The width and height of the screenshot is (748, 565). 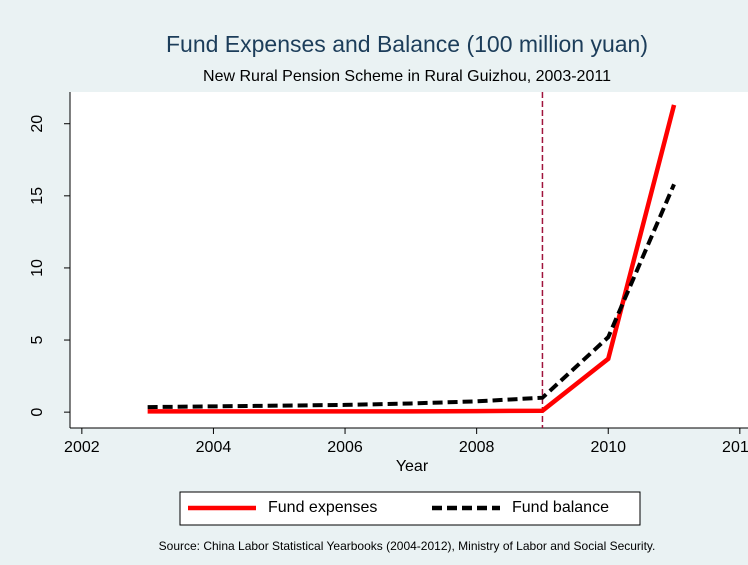 I want to click on x-tick-label: 2004, so click(x=214, y=447).